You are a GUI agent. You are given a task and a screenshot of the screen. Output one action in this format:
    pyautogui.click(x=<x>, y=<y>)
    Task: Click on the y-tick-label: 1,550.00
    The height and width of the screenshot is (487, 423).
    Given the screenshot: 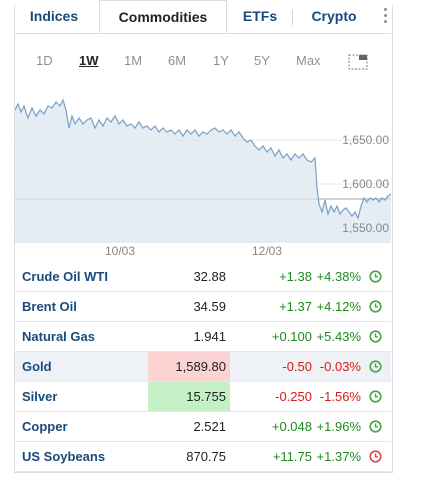 What is the action you would take?
    pyautogui.click(x=365, y=228)
    